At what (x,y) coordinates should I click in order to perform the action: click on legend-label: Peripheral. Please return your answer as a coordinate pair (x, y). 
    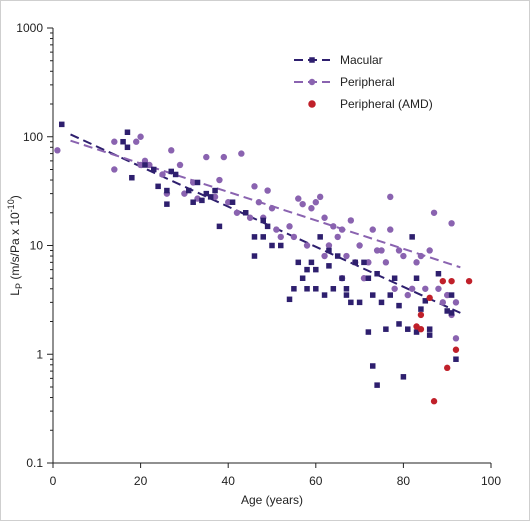
    Looking at the image, I should click on (367, 82).